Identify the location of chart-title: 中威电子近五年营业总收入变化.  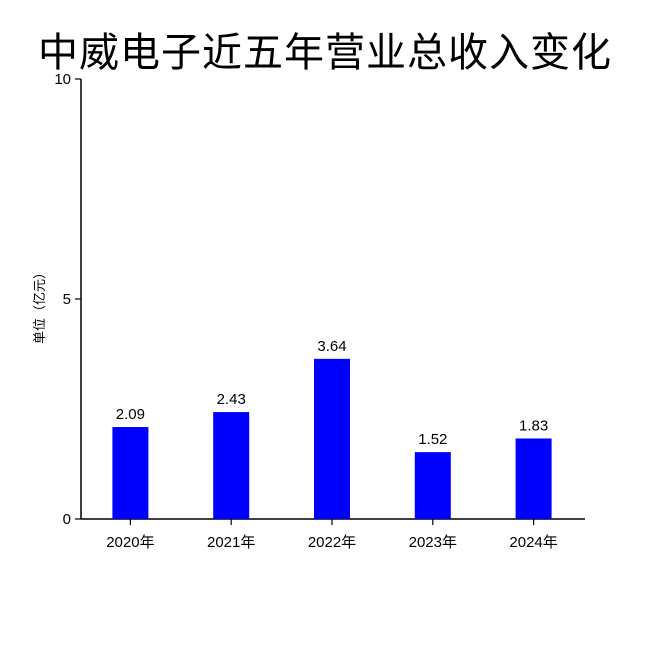
(325, 53).